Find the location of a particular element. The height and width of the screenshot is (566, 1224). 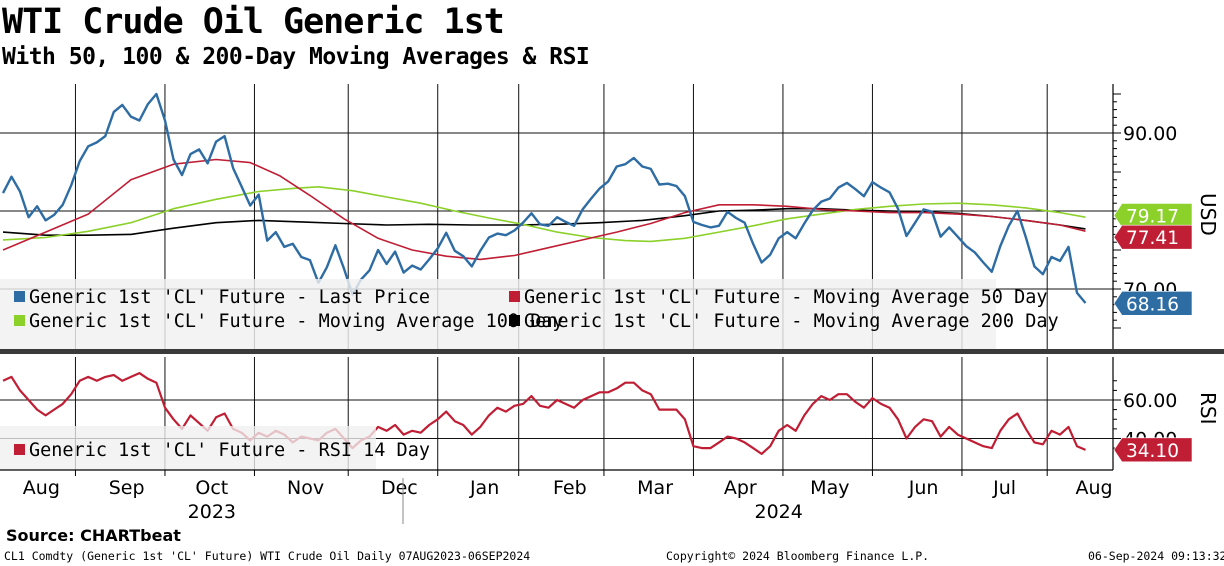

last-value-price-box is located at coordinates (1153, 303).